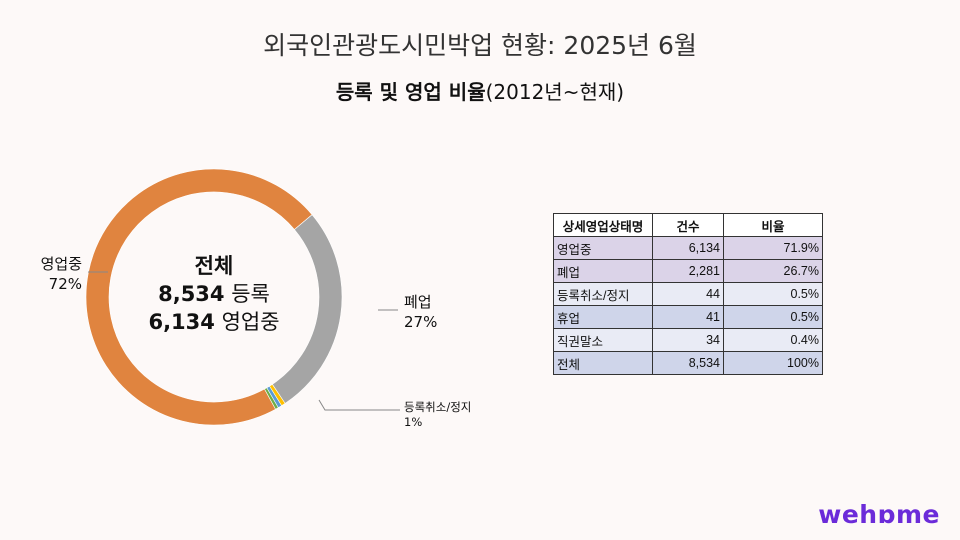 The width and height of the screenshot is (960, 540). I want to click on table-row: 휴업 41 0.5%, so click(688, 317).